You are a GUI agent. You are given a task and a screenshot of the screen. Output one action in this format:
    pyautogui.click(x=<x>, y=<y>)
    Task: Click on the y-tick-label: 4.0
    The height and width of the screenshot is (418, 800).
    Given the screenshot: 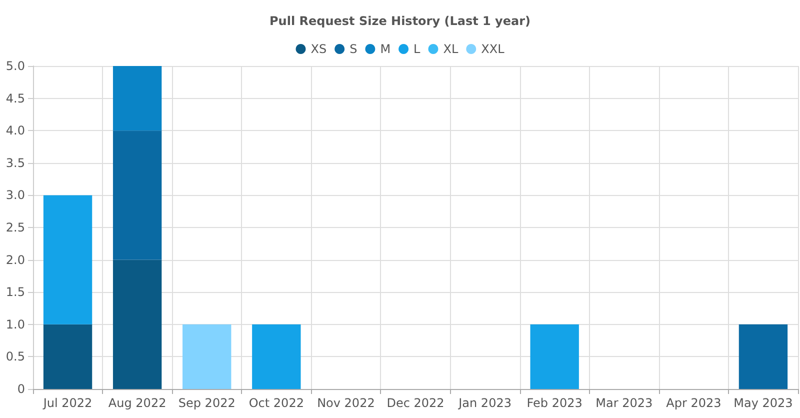 What is the action you would take?
    pyautogui.click(x=15, y=131)
    